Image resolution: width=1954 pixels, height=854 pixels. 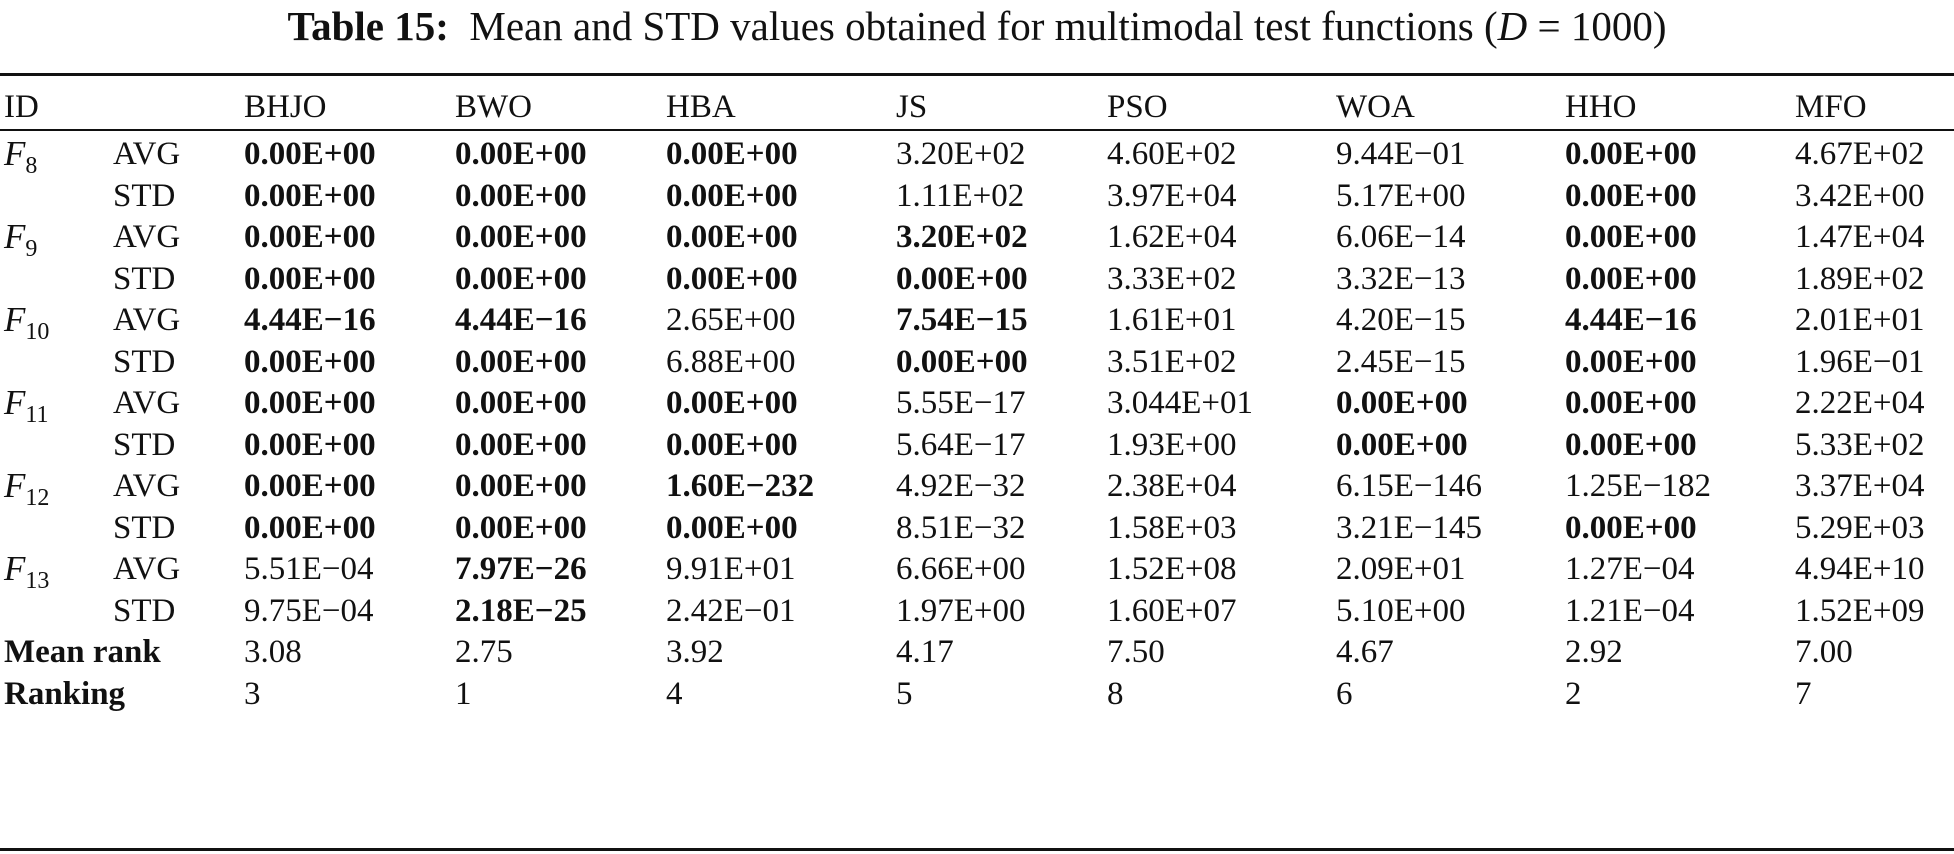 What do you see at coordinates (20, 237) in the screenshot?
I see `function-id: F9` at bounding box center [20, 237].